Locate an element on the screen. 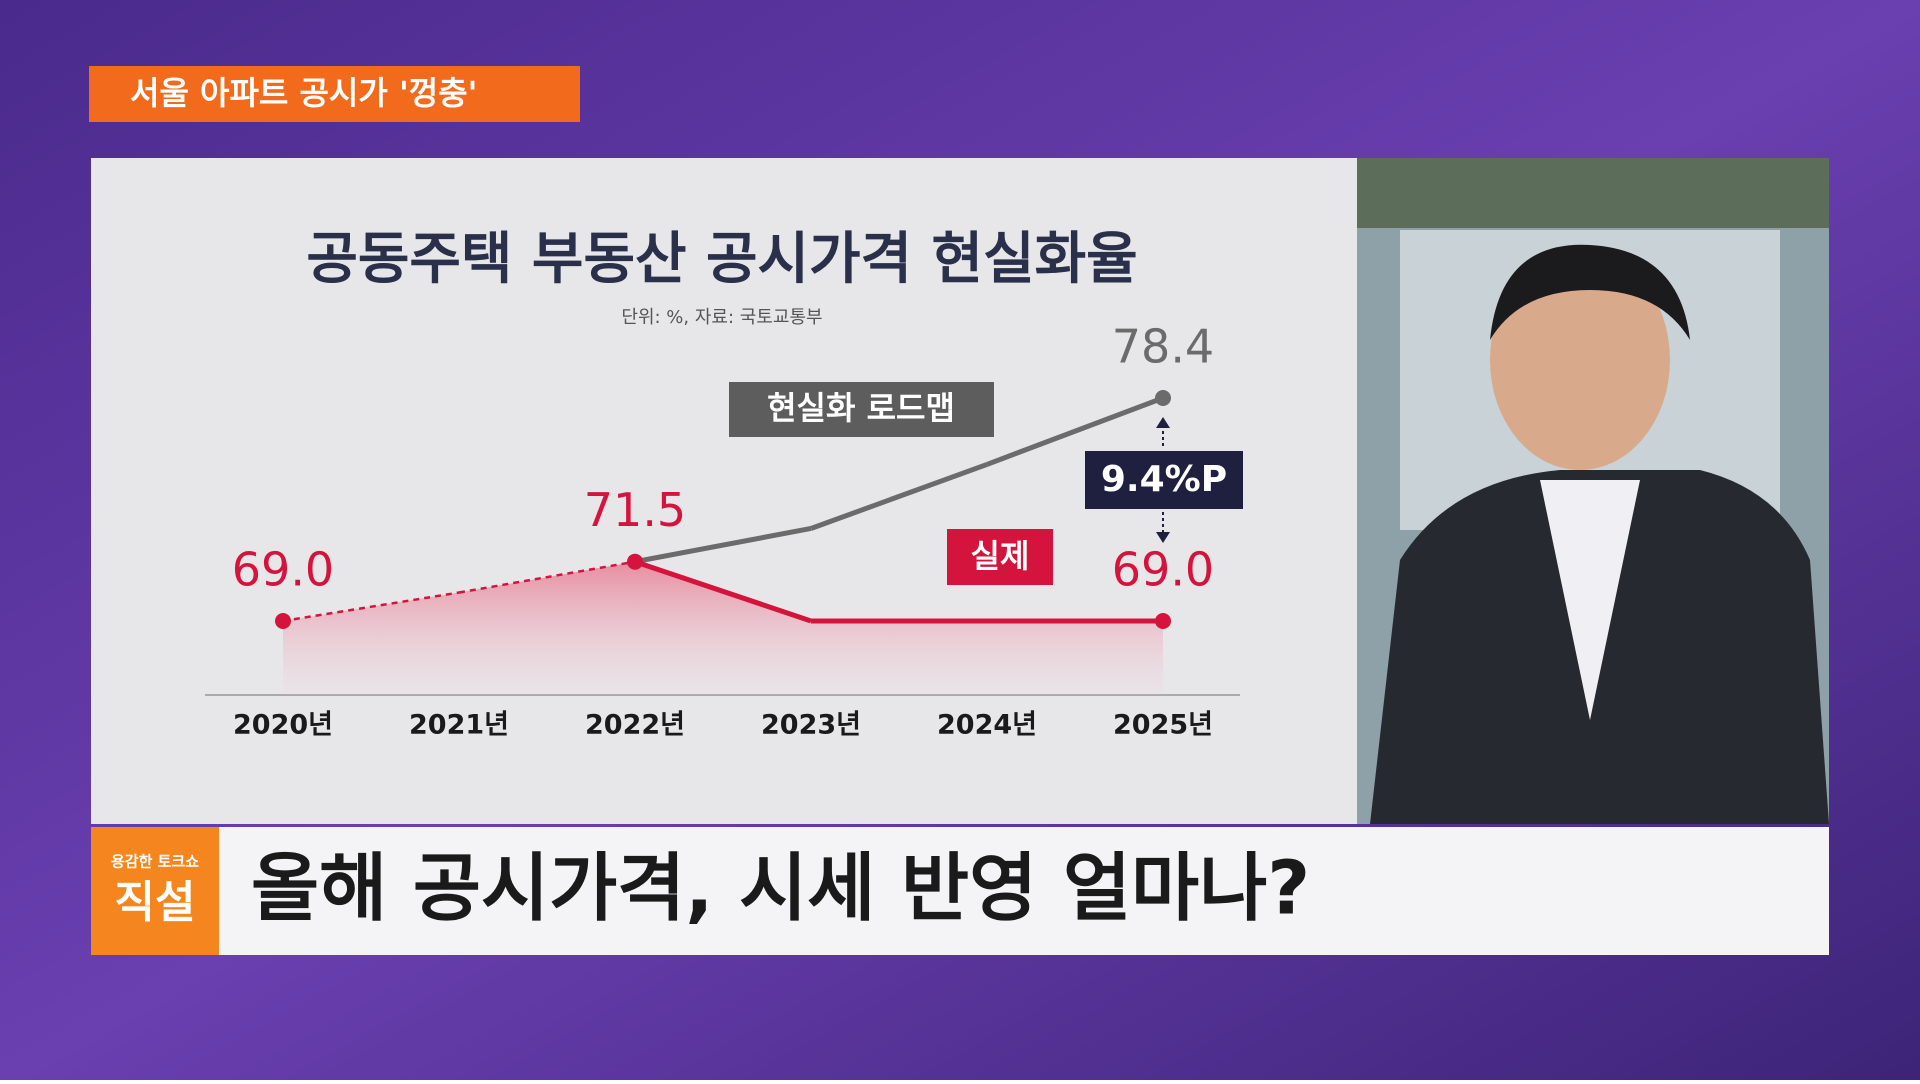  annotation-box is located at coordinates (1164, 480).